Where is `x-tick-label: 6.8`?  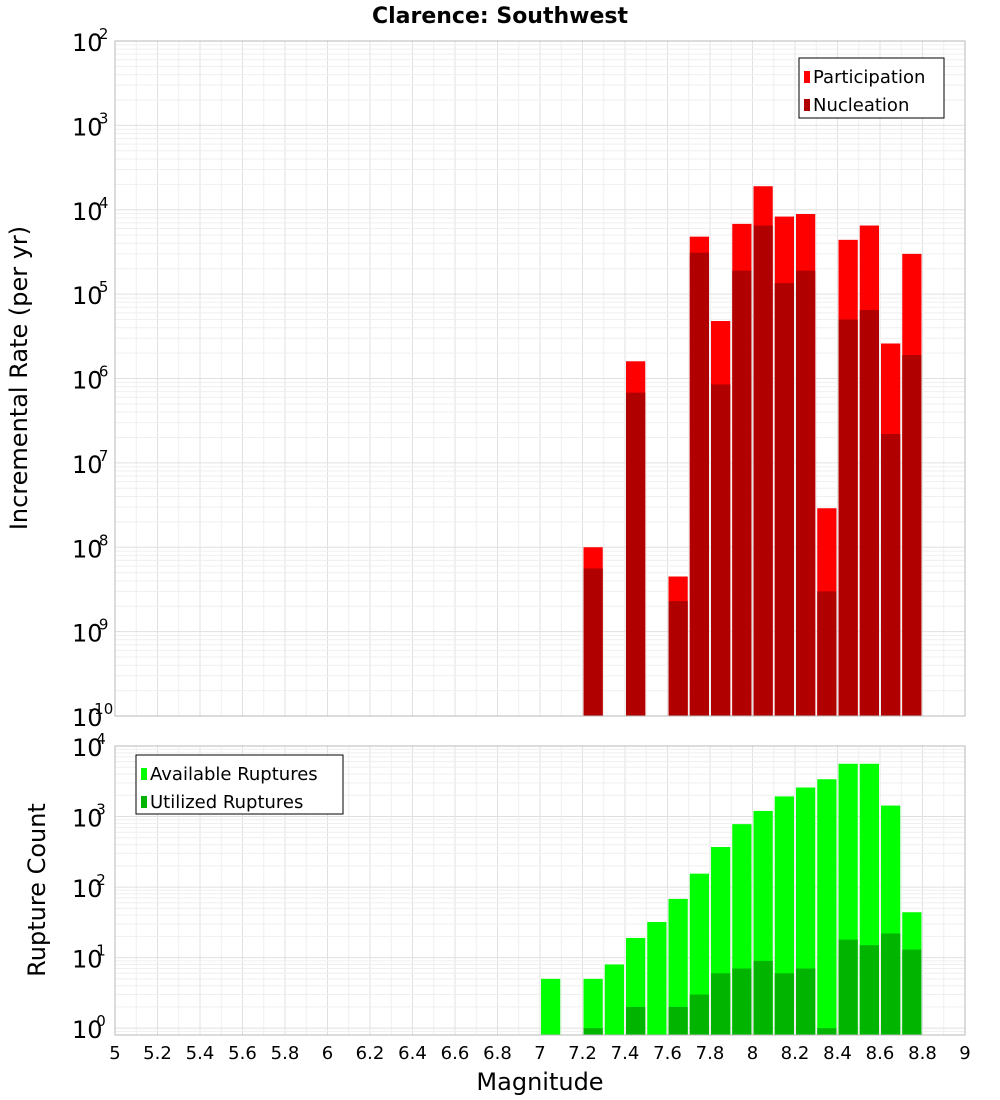
x-tick-label: 6.8 is located at coordinates (497, 1053).